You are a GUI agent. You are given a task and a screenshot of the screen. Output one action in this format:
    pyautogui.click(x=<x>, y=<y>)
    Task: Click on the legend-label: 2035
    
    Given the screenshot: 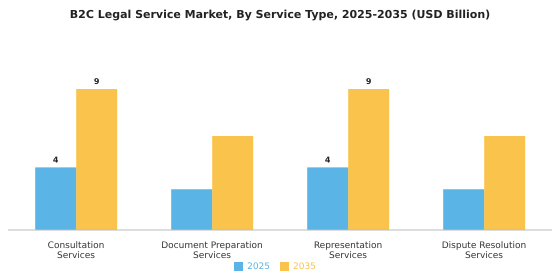 What is the action you would take?
    pyautogui.click(x=304, y=267)
    